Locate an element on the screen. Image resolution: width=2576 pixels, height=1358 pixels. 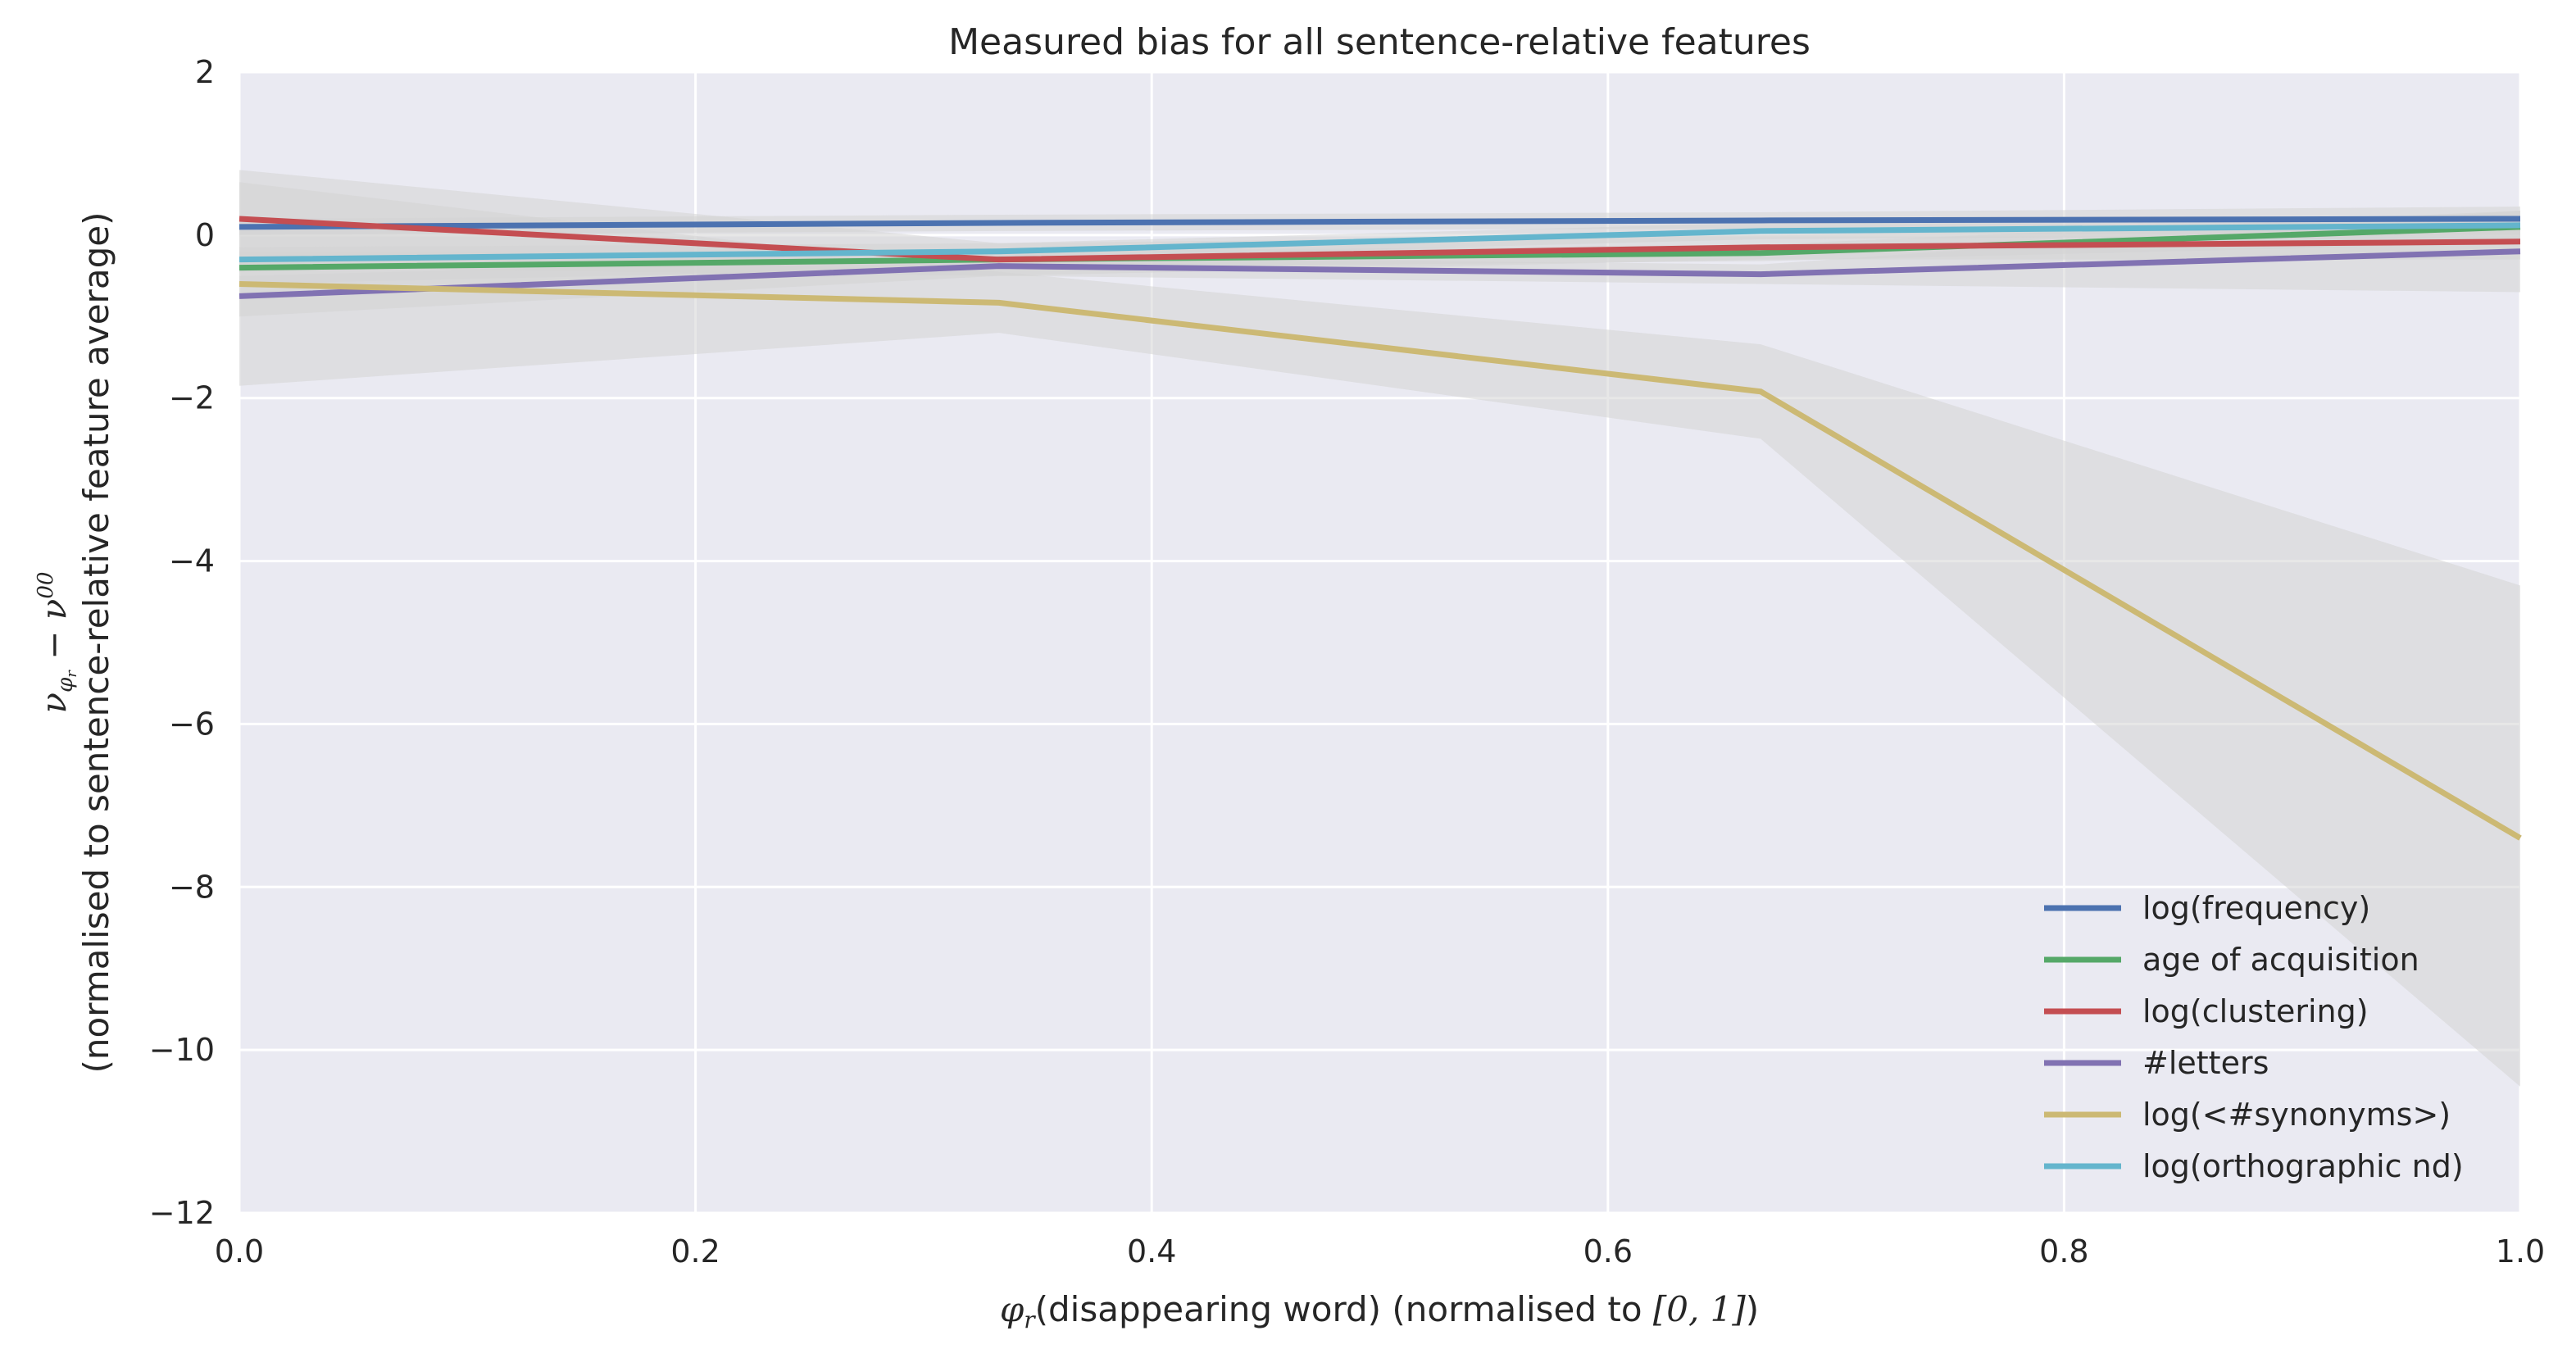
y-label-sub-phi: φ is located at coordinates (65, 685).